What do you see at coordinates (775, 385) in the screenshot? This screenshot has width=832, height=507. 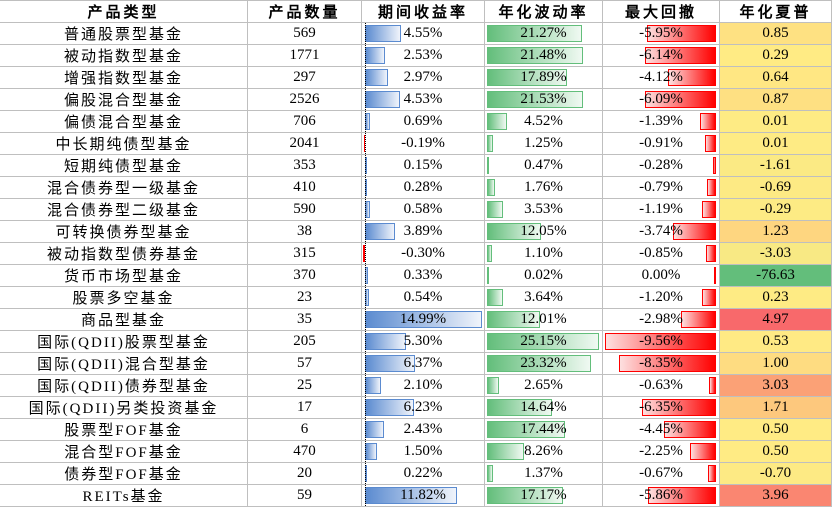 I see `cell-text: 3.03` at bounding box center [775, 385].